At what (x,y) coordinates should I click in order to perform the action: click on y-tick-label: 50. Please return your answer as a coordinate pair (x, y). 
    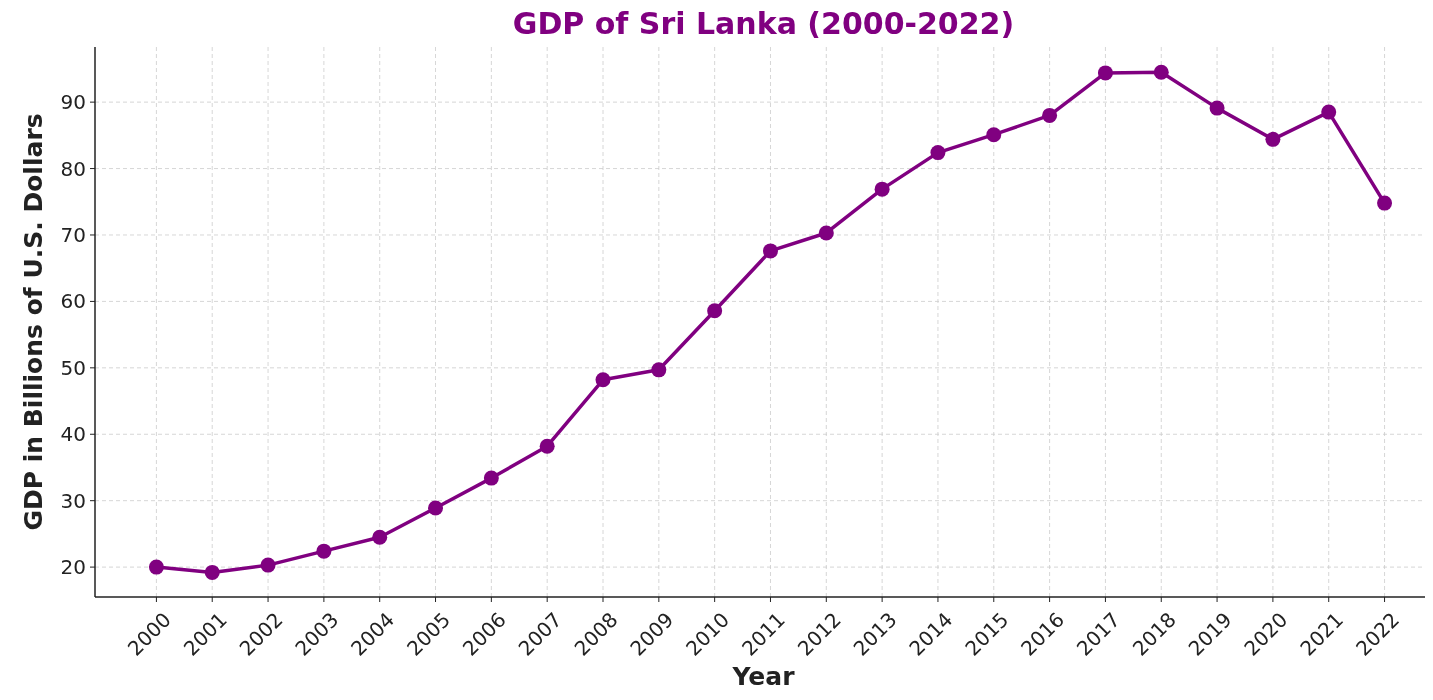
    Looking at the image, I should click on (73, 367).